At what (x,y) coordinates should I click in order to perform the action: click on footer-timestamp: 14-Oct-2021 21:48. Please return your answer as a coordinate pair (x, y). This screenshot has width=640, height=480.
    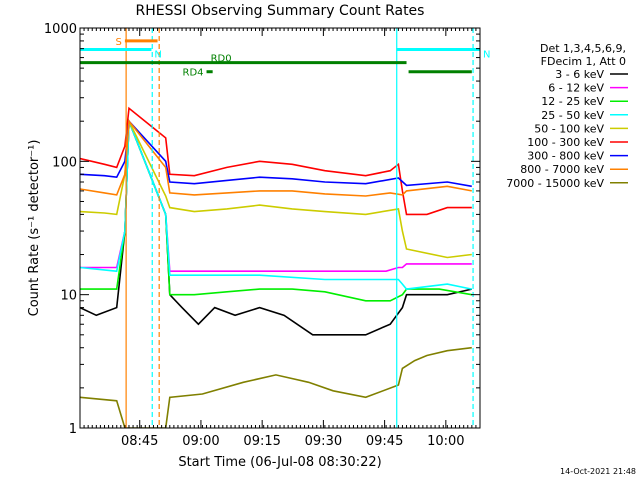
    Looking at the image, I should click on (598, 471).